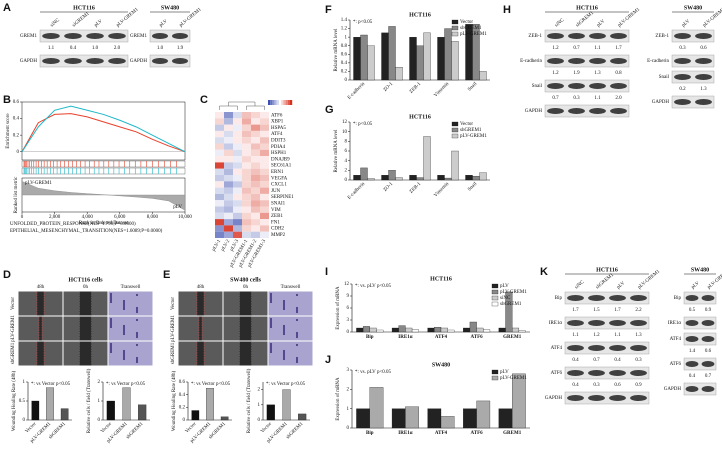 Image resolution: width=722 pixels, height=452 pixels. Describe the element at coordinates (596, 310) in the screenshot. I see `band-quant: 1.5` at that location.